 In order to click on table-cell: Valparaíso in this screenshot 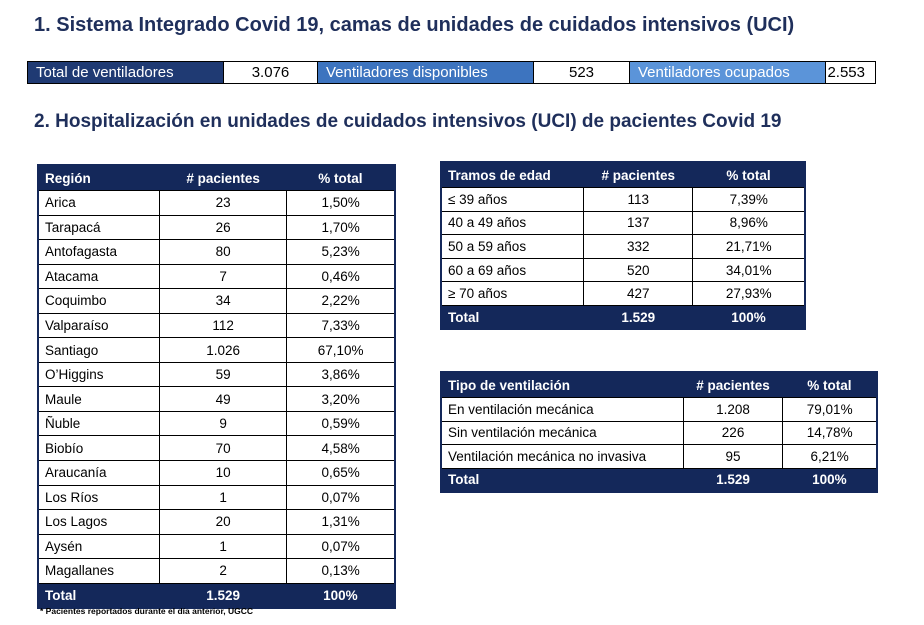, I will do `click(98, 325)`.